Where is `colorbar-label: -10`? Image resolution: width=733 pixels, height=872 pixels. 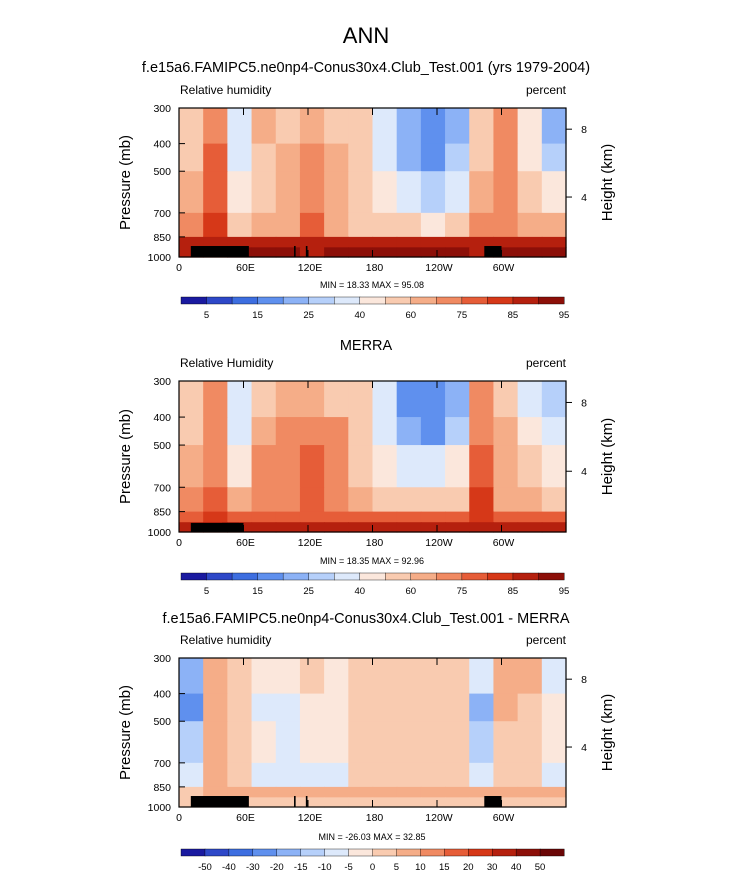
colorbar-label: -10 is located at coordinates (325, 867).